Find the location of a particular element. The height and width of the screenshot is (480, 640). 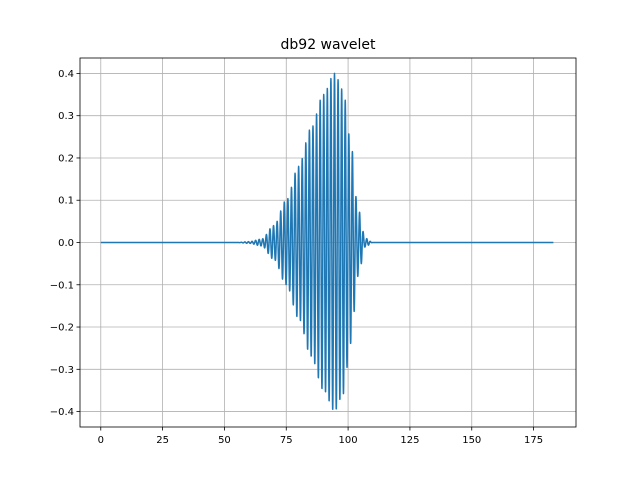

y-tick-label: −0.1 is located at coordinates (62, 285).